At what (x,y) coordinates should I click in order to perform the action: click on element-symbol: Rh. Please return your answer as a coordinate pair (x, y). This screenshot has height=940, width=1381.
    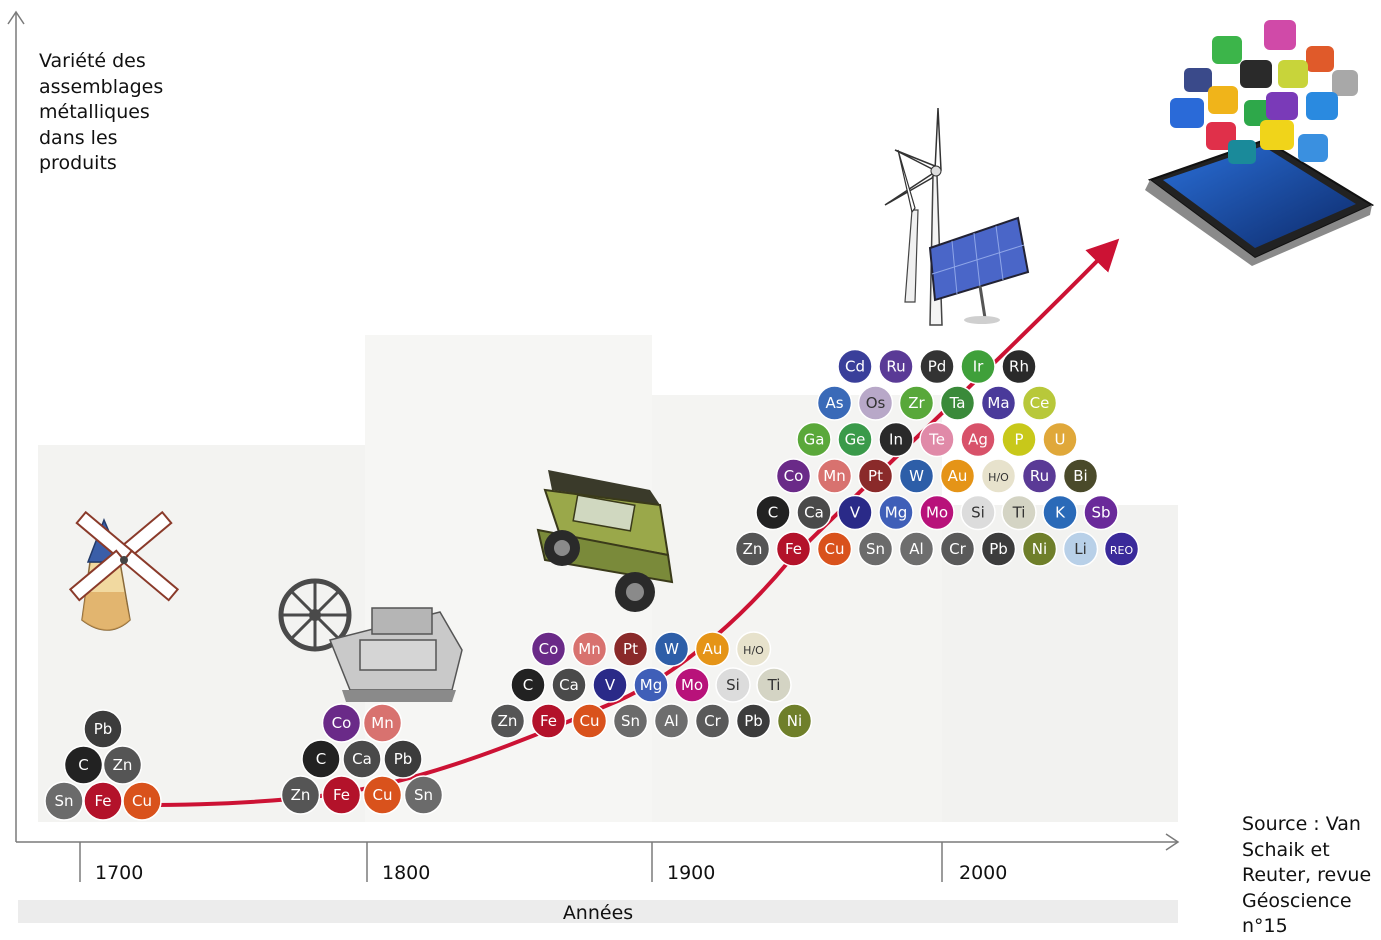
    Looking at the image, I should click on (1019, 367).